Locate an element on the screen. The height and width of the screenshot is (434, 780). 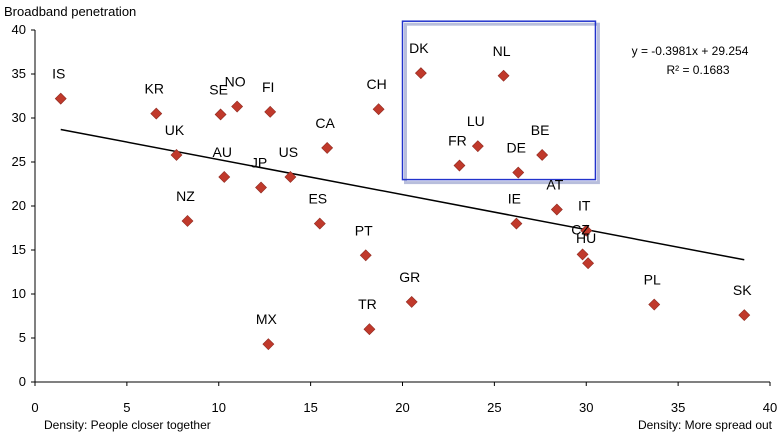
point-label-pl: PL is located at coordinates (652, 280).